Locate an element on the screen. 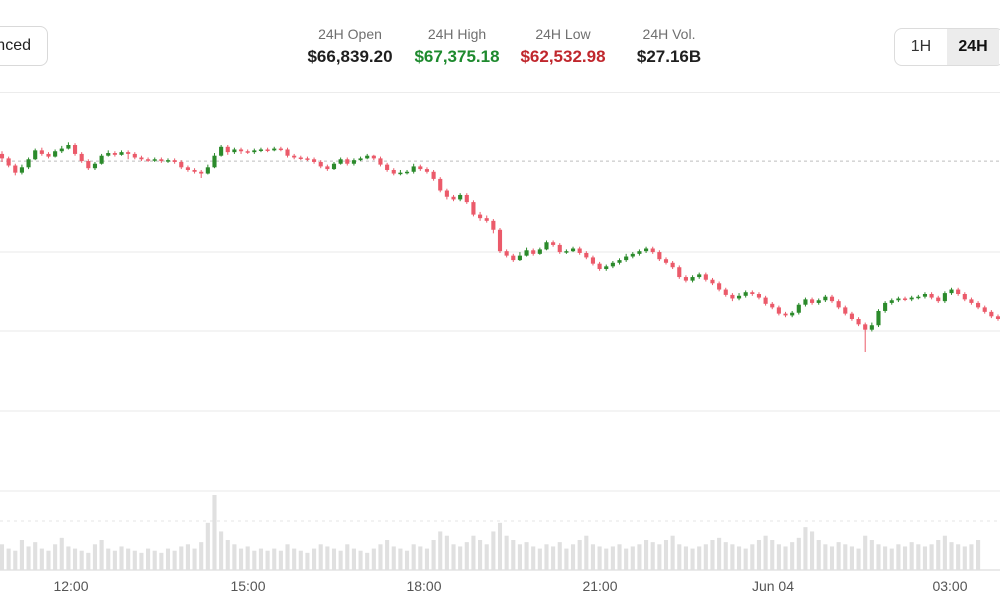 This screenshot has width=1000, height=600. x-tick-label: Jun 04 is located at coordinates (773, 586).